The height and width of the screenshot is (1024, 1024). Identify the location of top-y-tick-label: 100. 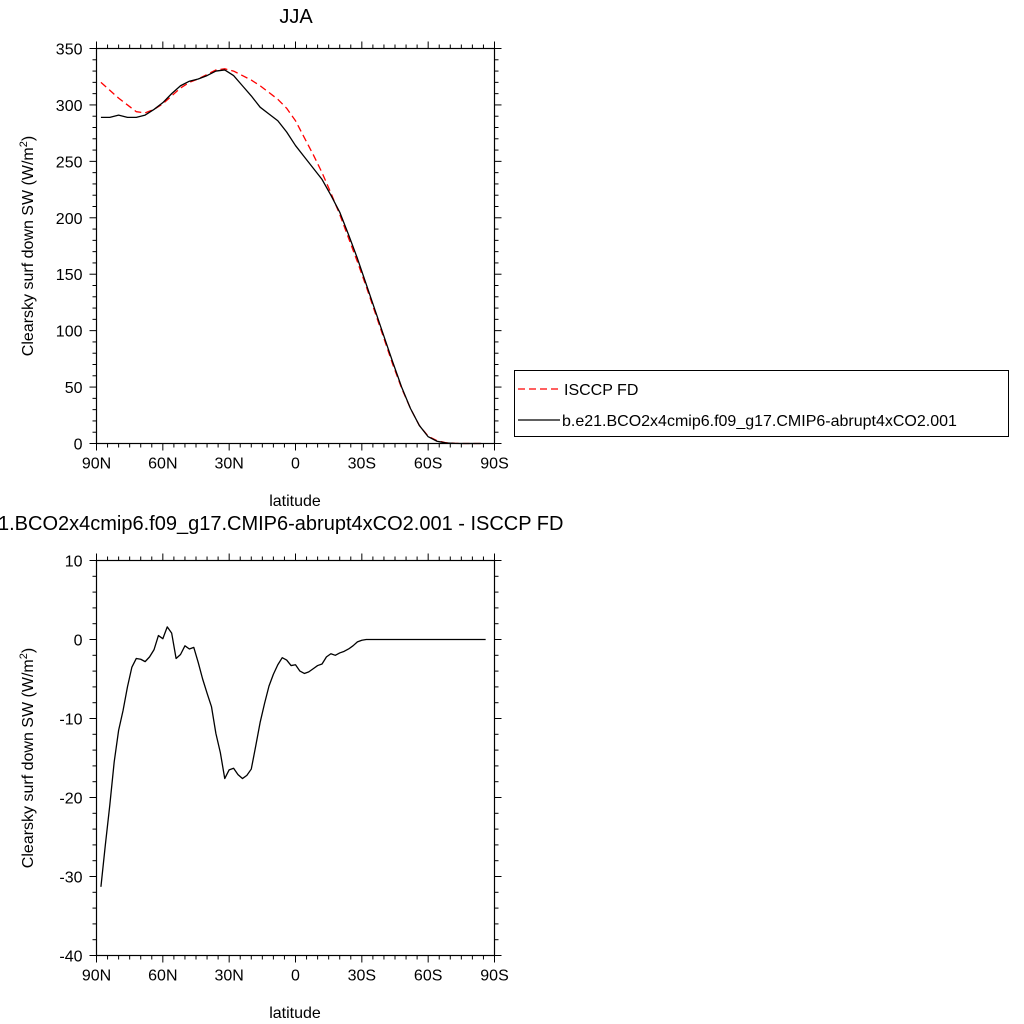
(69, 332).